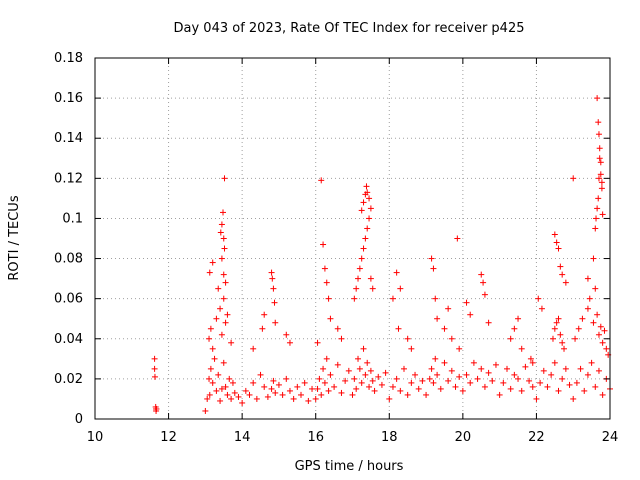  I want to click on x-tick-label: 10, so click(95, 437).